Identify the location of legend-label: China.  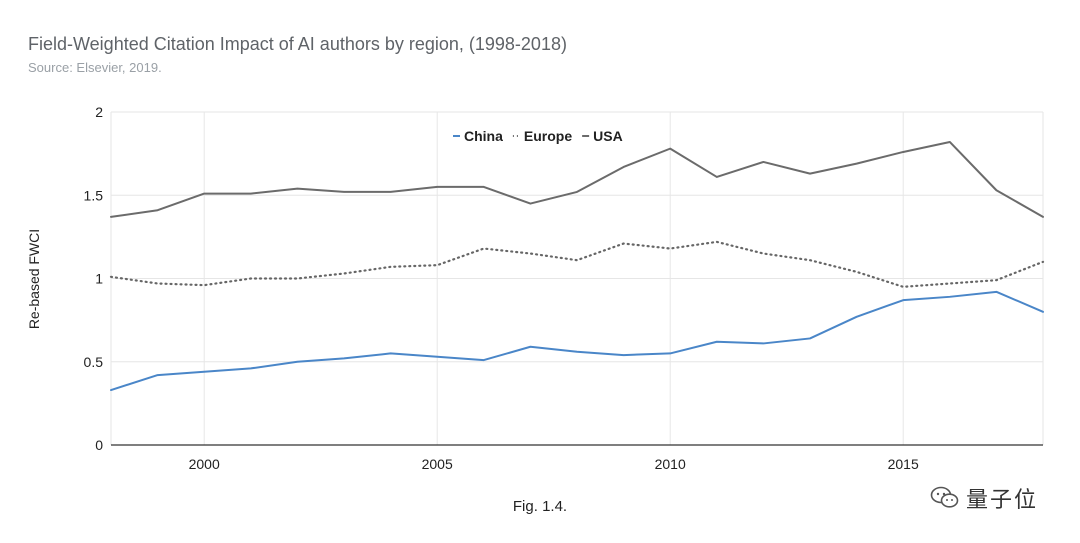
(483, 136).